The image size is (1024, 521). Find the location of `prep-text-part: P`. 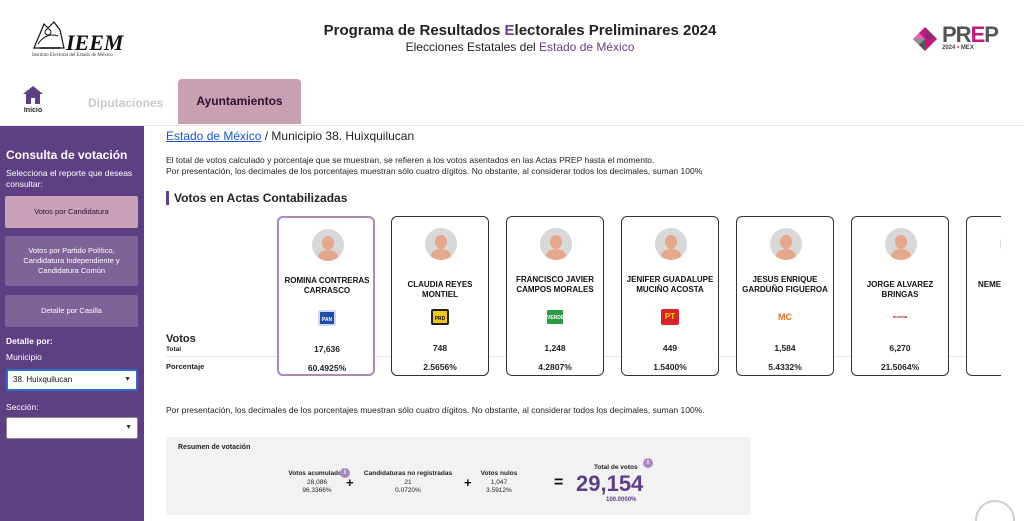

prep-text-part: P is located at coordinates (991, 34).